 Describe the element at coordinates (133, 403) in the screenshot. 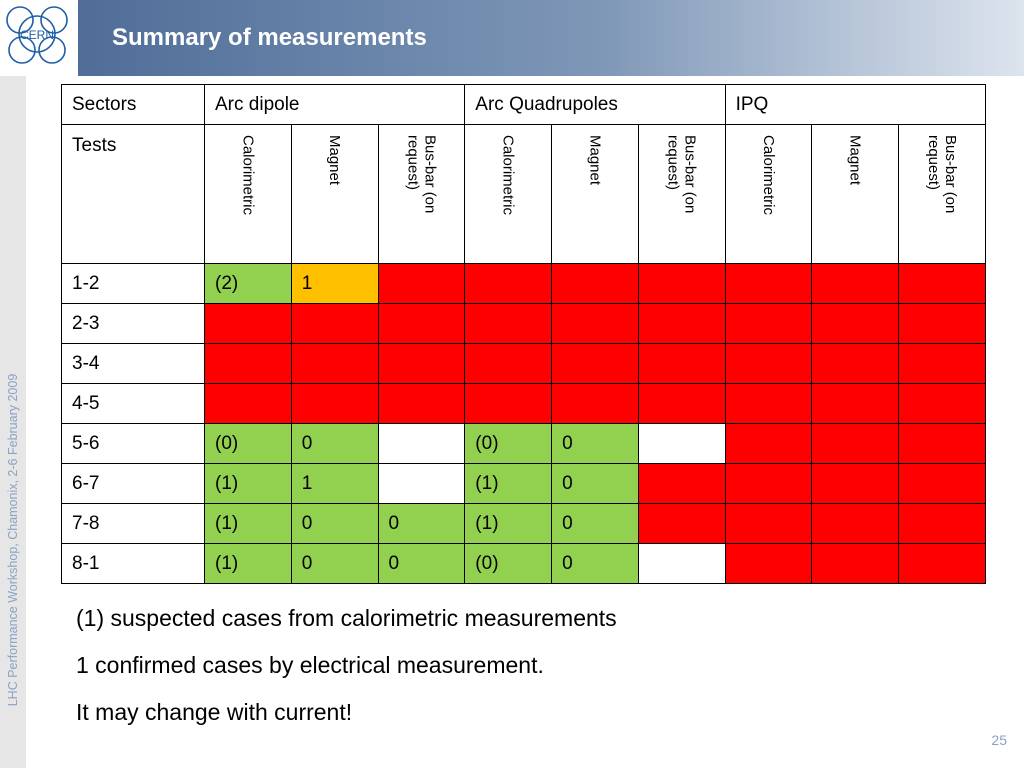

I see `sector-label: 4-5` at that location.